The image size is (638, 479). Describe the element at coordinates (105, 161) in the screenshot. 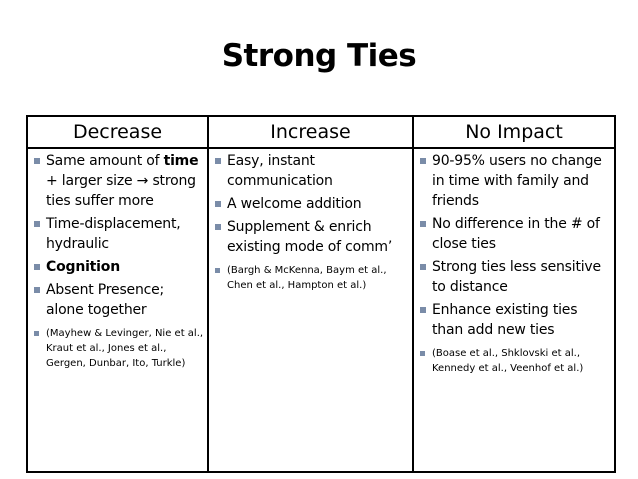

I see `item-text: Same amount of` at that location.